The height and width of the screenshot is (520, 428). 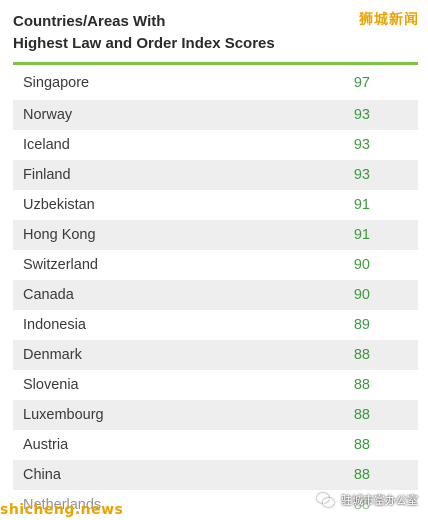 What do you see at coordinates (326, 500) in the screenshot?
I see `wechat-icon` at bounding box center [326, 500].